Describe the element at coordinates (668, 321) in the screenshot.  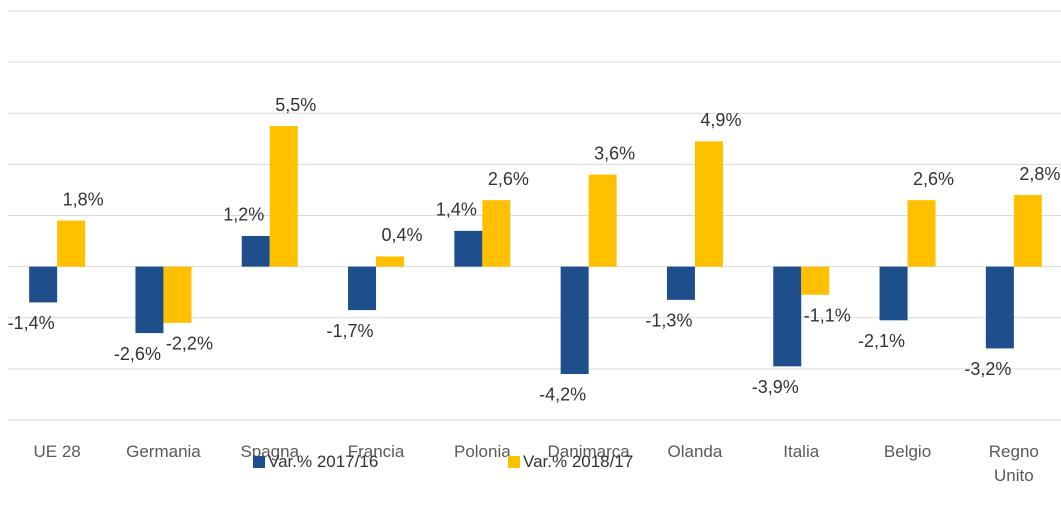
I see `value-label: -1,3%` at that location.